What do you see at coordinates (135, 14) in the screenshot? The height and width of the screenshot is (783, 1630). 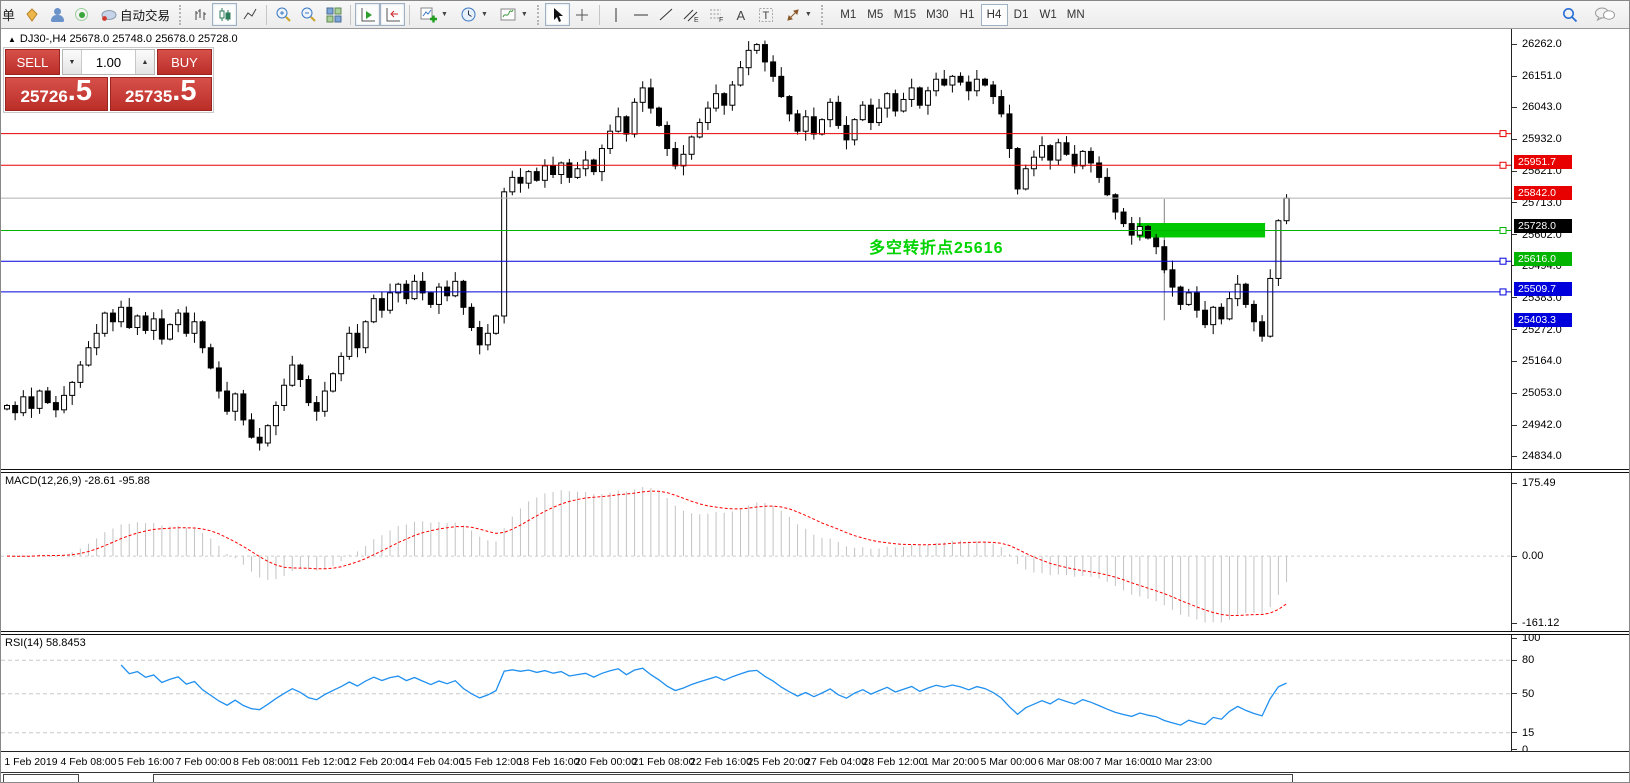 I see `autotrade-button: 自动交易` at bounding box center [135, 14].